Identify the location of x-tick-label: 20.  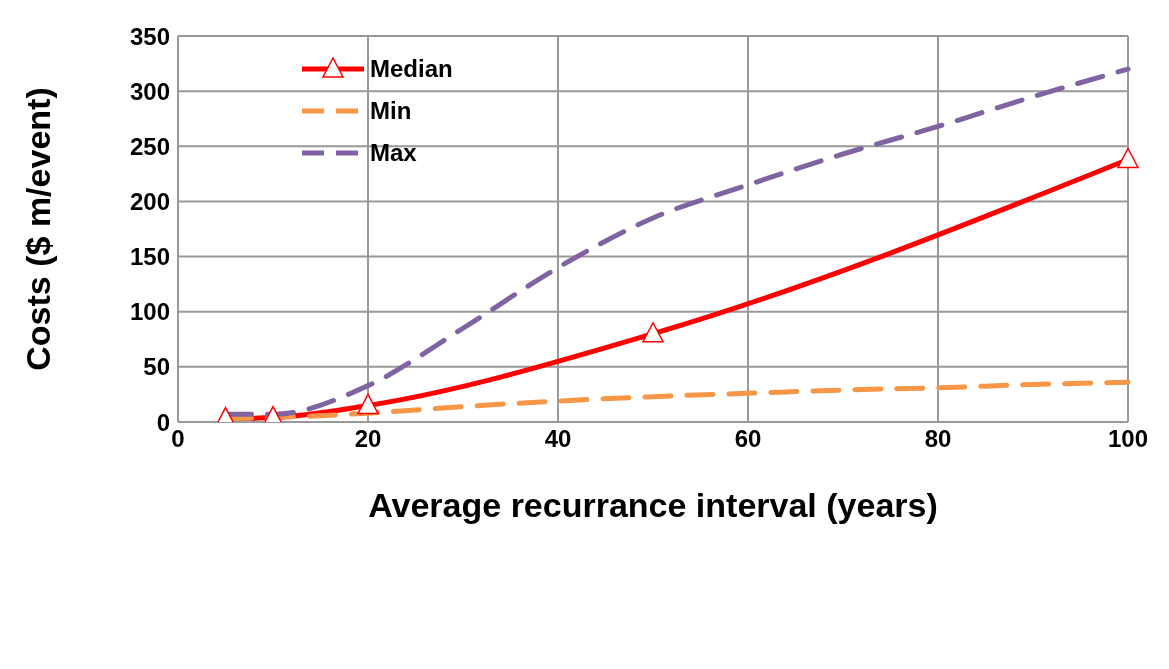
(368, 439).